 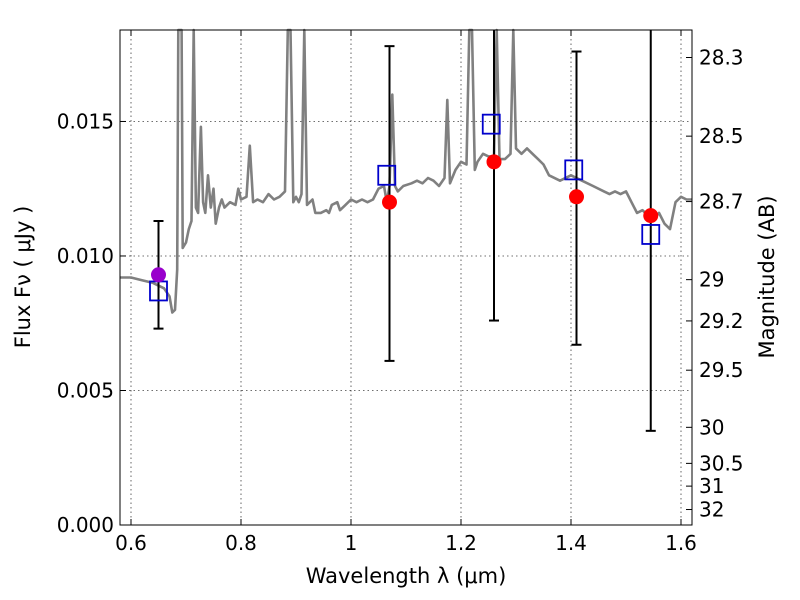 What do you see at coordinates (406, 576) in the screenshot?
I see `x-axis-label: Wavelength λ (μm)` at bounding box center [406, 576].